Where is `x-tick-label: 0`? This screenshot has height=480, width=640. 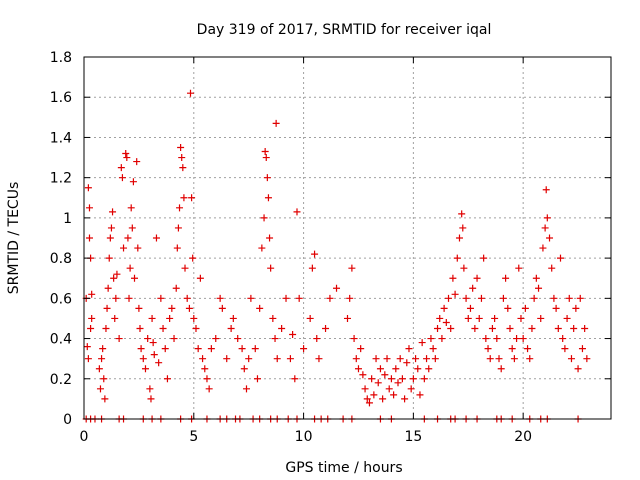
x-tick-label: 0 is located at coordinates (84, 437).